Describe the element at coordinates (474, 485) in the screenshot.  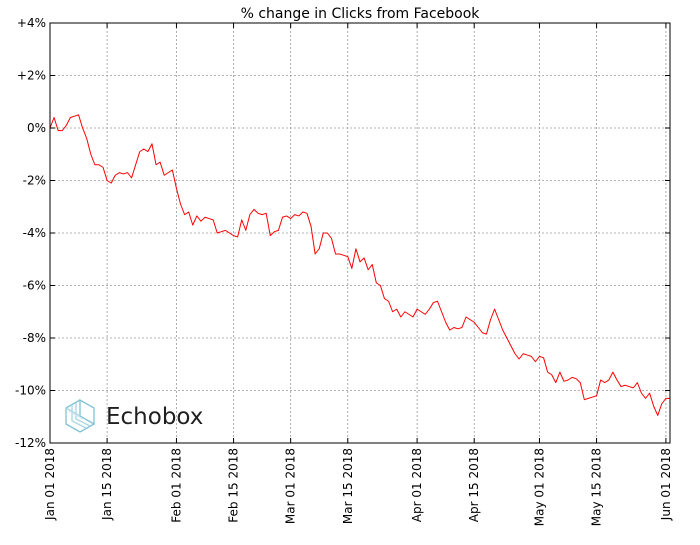
I see `x-tick-label: Apr 15 2018` at that location.